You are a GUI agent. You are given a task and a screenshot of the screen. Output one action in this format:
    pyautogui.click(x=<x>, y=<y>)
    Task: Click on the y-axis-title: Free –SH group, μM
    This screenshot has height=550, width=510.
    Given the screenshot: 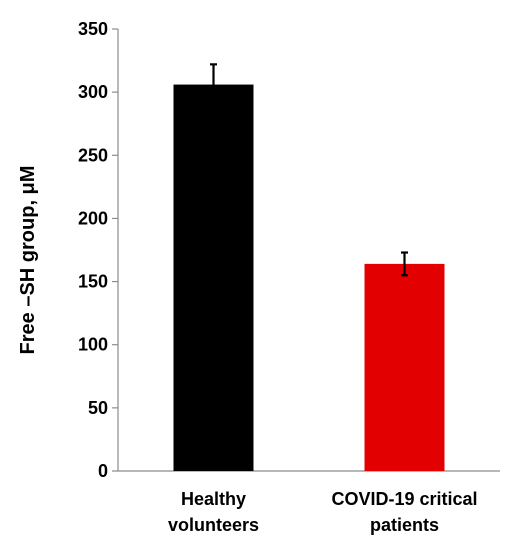 What is the action you would take?
    pyautogui.click(x=28, y=260)
    